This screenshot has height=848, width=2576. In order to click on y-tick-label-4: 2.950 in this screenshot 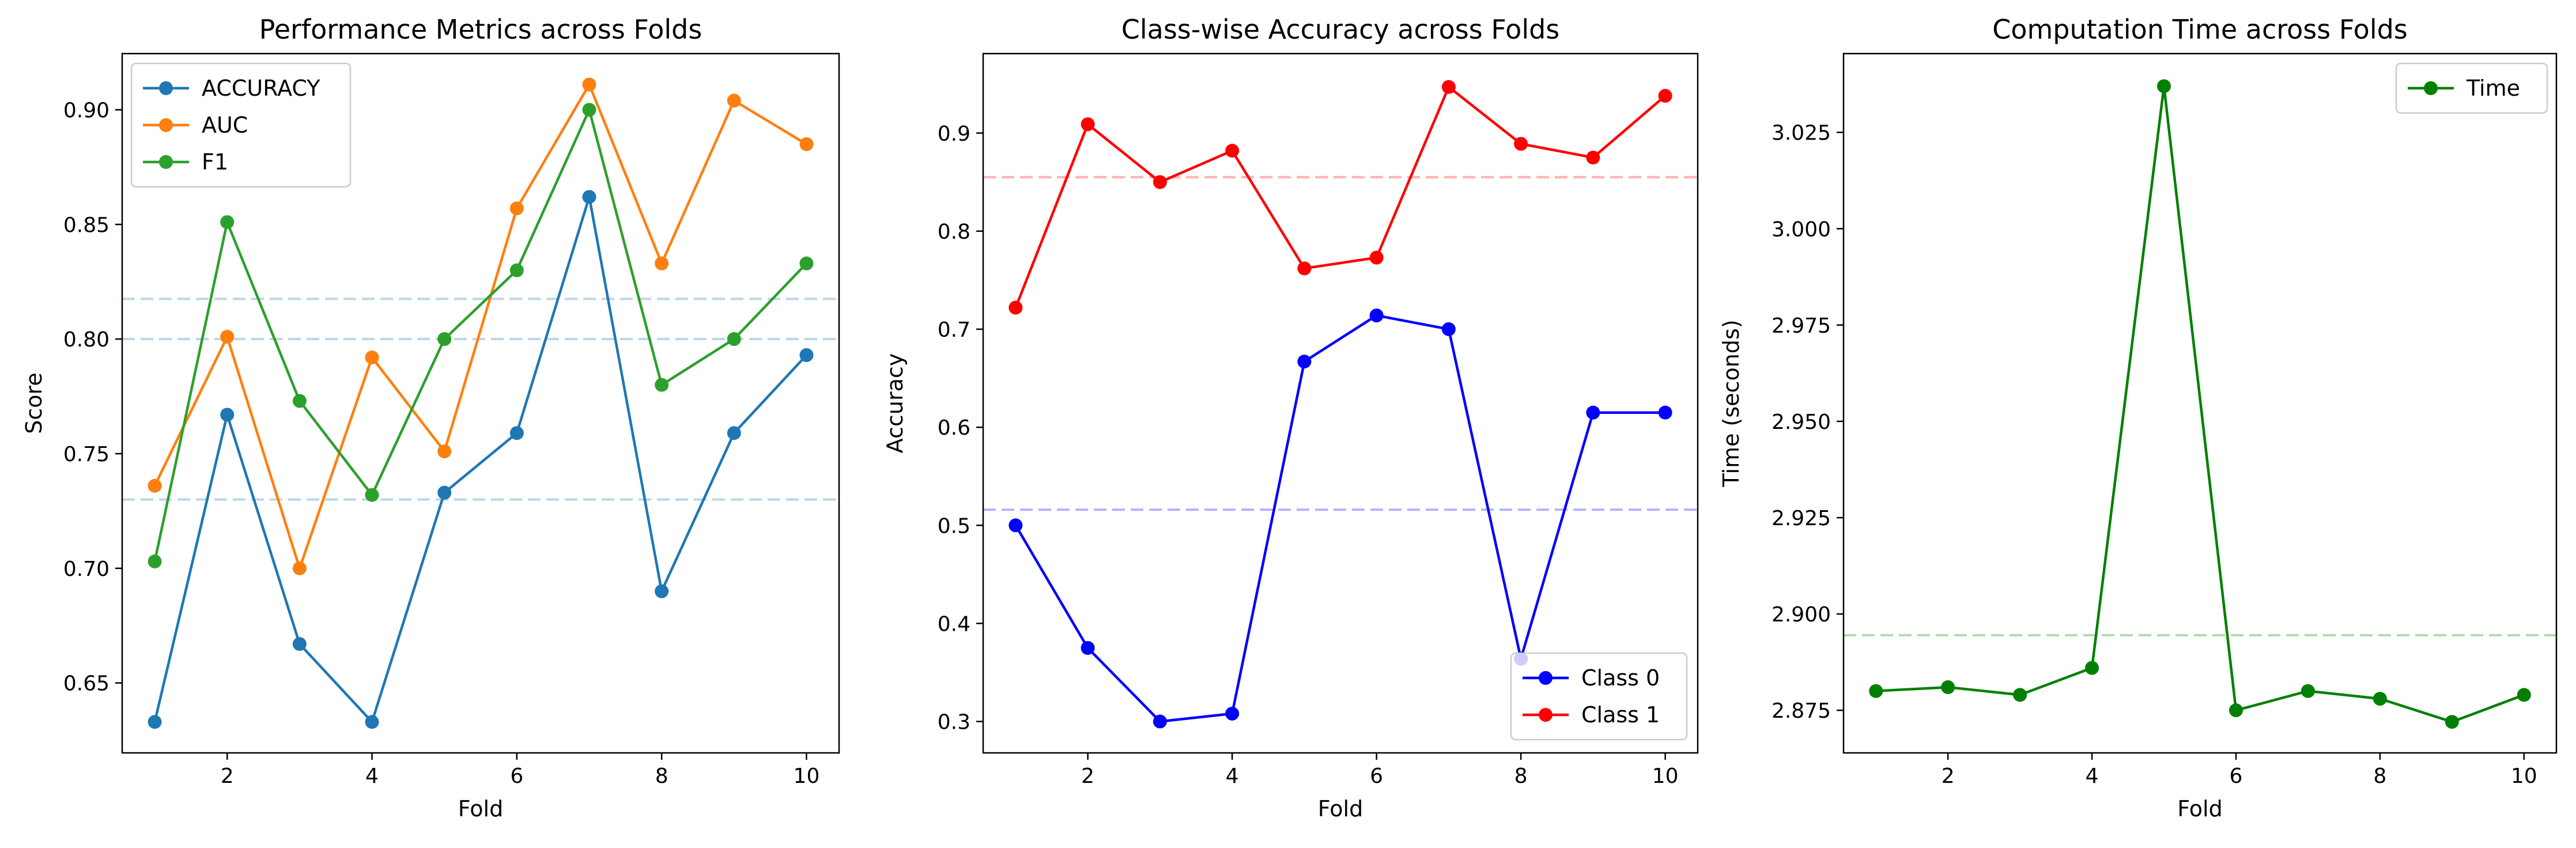, I will do `click(1801, 422)`.